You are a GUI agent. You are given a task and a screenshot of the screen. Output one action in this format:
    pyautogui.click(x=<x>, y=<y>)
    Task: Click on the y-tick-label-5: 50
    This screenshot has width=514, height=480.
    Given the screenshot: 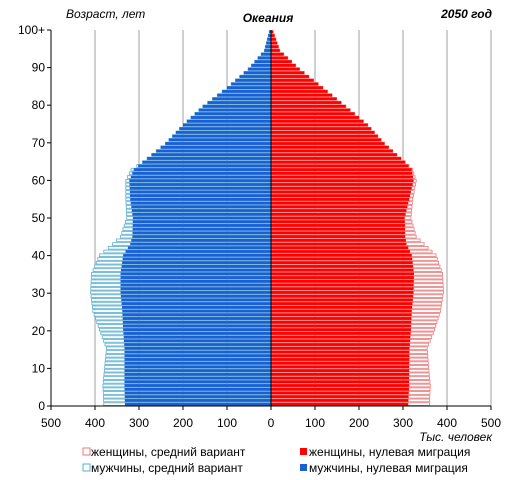 What is the action you would take?
    pyautogui.click(x=39, y=218)
    